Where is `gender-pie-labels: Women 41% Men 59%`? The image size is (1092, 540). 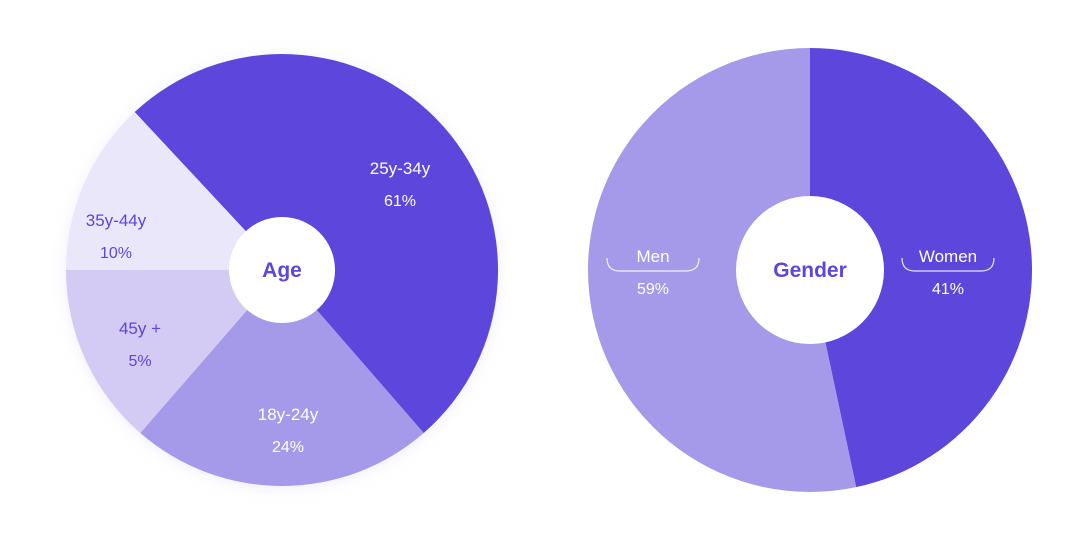 gender-pie-labels: Women 41% Men 59% is located at coordinates (800, 272).